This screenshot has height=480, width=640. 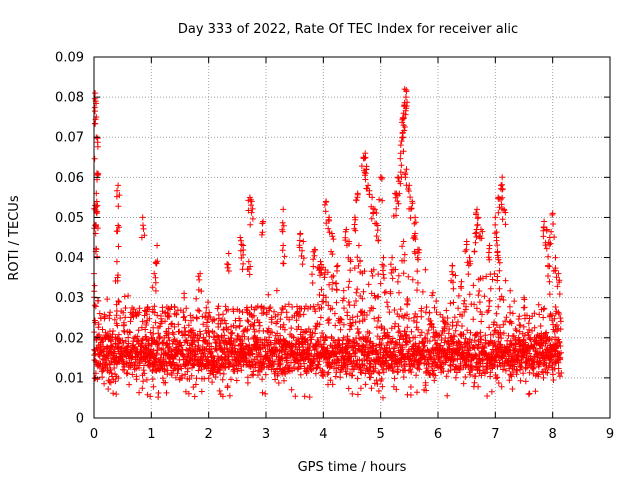 What do you see at coordinates (438, 434) in the screenshot?
I see `x-tick-label-6: 6` at bounding box center [438, 434].